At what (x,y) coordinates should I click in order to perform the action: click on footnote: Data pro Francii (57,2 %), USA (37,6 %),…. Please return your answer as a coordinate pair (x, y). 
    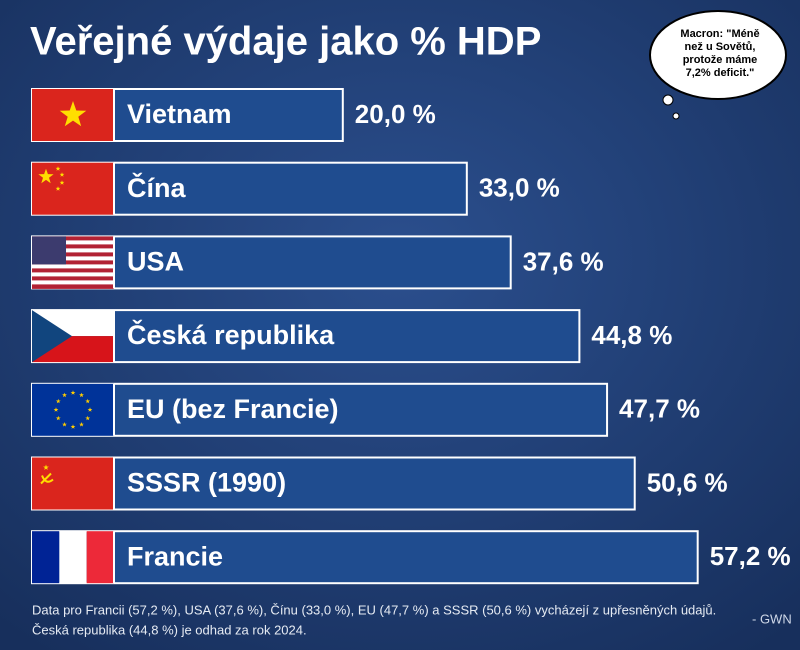
    Looking at the image, I should click on (374, 609).